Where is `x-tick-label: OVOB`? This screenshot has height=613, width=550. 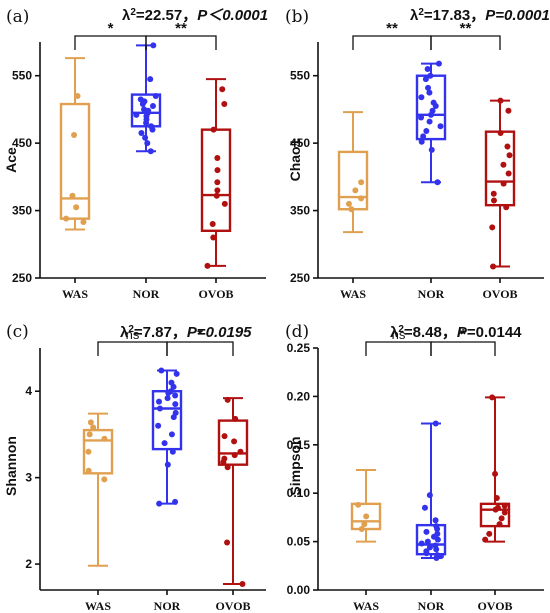 x-tick-label: OVOB is located at coordinates (499, 294).